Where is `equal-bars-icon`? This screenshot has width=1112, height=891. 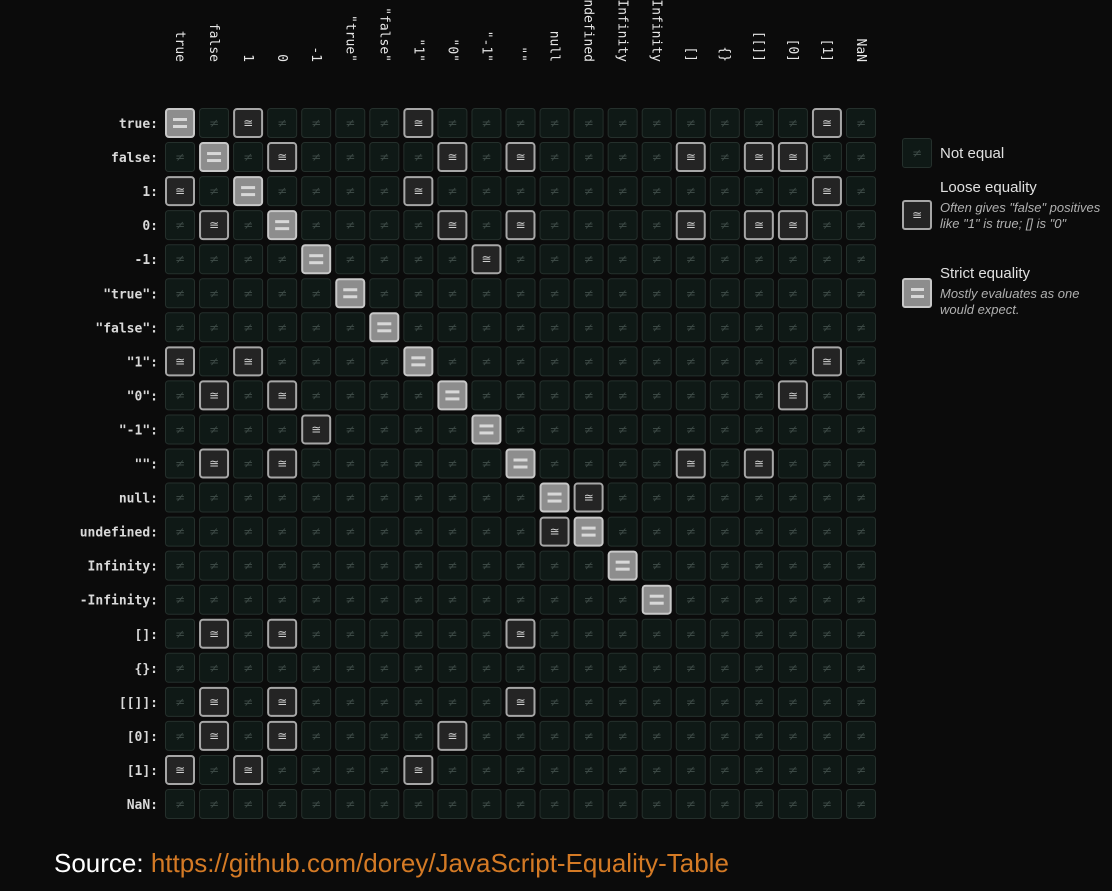 equal-bars-icon is located at coordinates (917, 293).